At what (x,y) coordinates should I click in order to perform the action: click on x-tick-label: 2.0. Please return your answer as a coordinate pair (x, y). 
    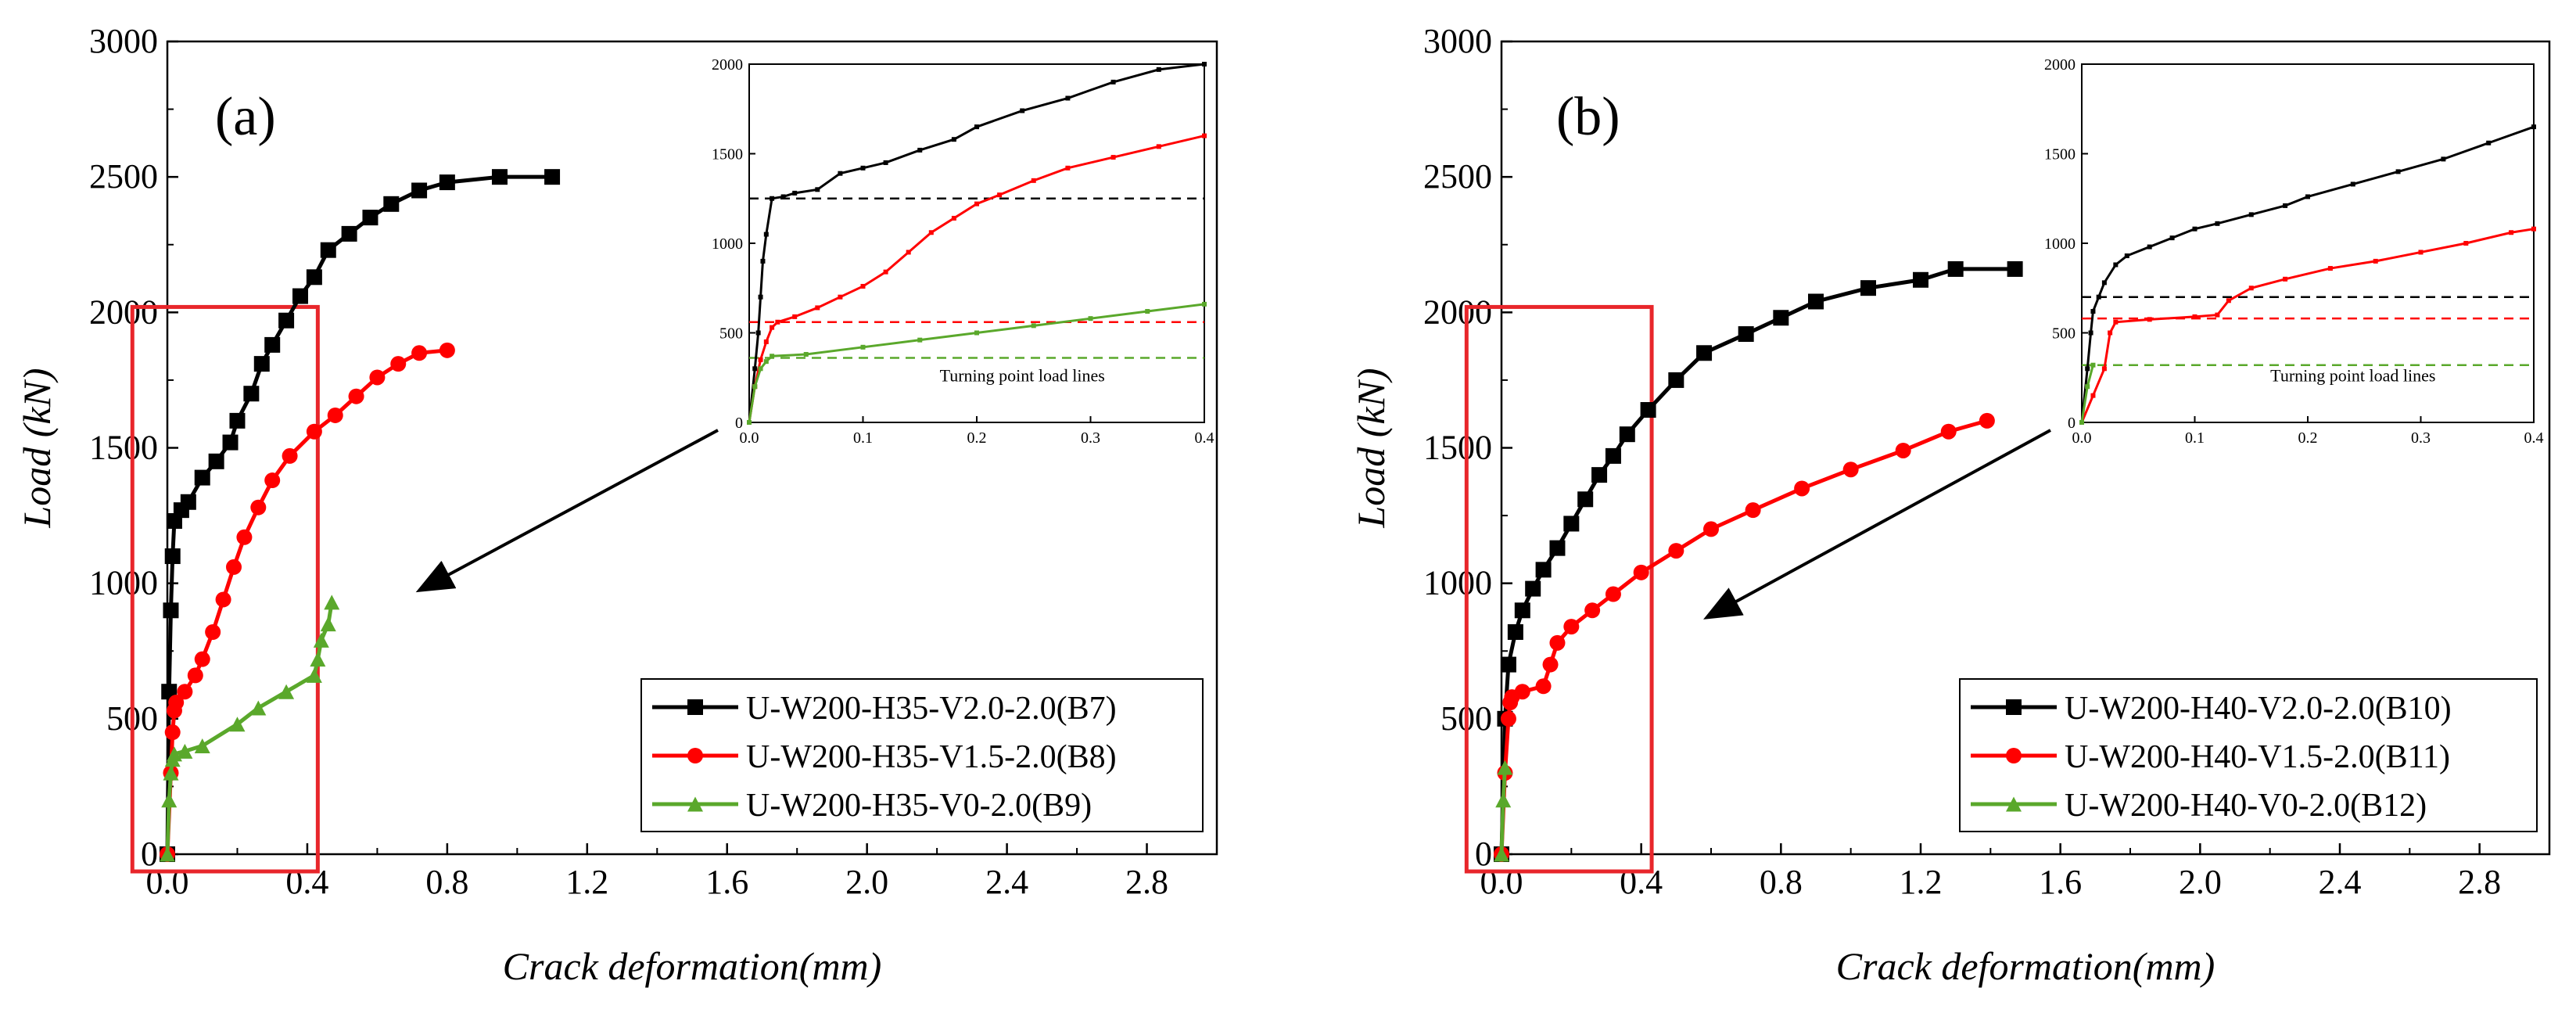
    Looking at the image, I should click on (2200, 882).